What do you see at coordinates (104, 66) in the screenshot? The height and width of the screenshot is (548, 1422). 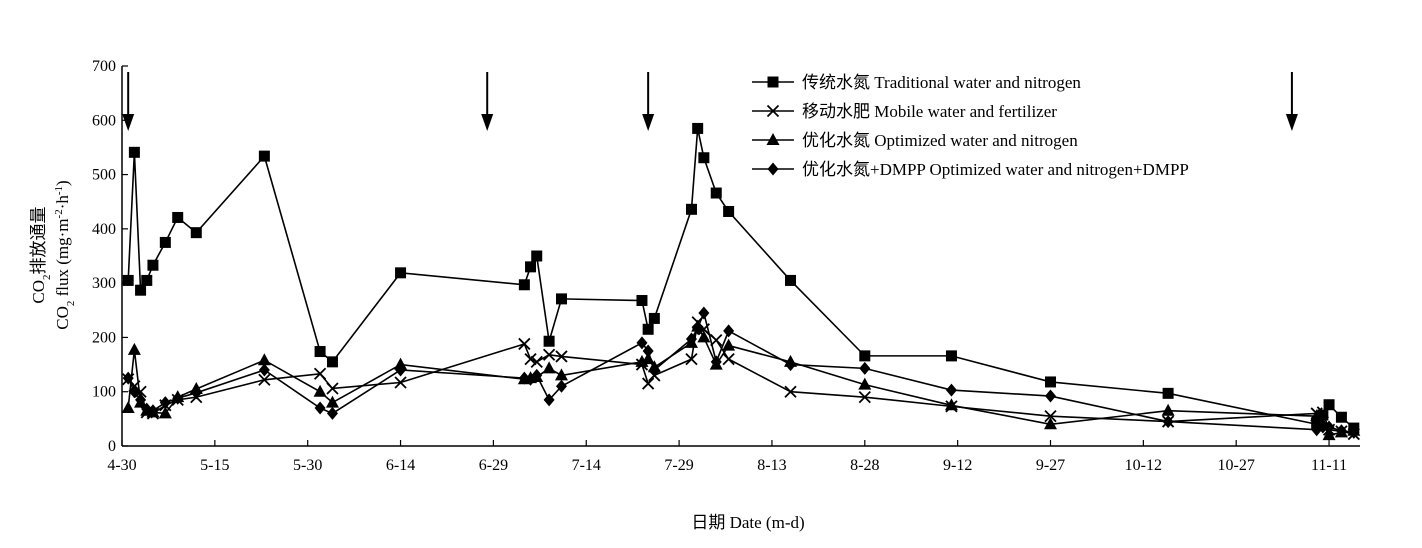 I see `y-tick-label: 700` at bounding box center [104, 66].